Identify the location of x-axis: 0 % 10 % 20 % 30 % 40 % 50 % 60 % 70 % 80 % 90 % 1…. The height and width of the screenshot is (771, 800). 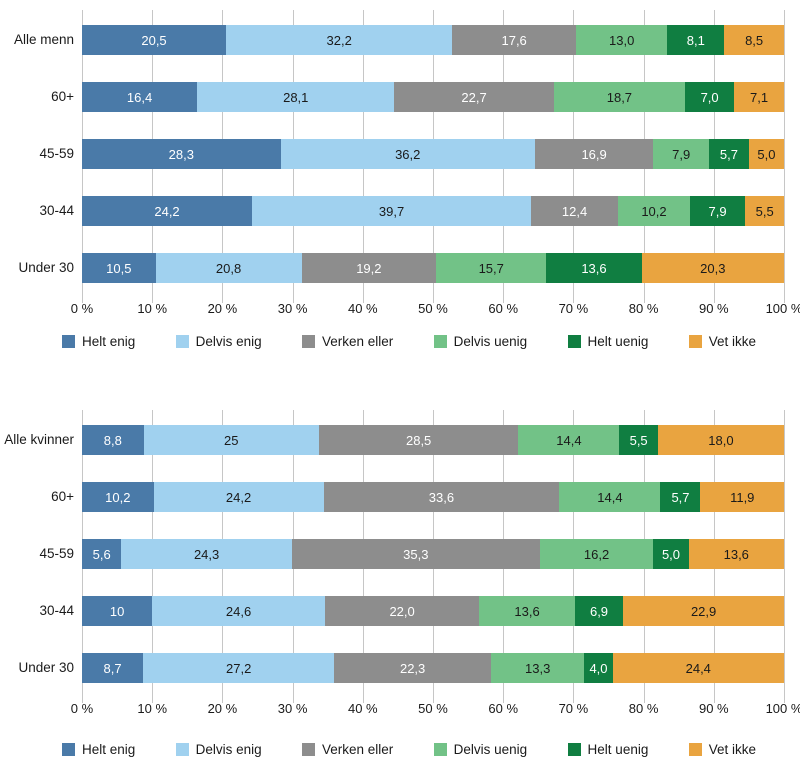
(435, 310).